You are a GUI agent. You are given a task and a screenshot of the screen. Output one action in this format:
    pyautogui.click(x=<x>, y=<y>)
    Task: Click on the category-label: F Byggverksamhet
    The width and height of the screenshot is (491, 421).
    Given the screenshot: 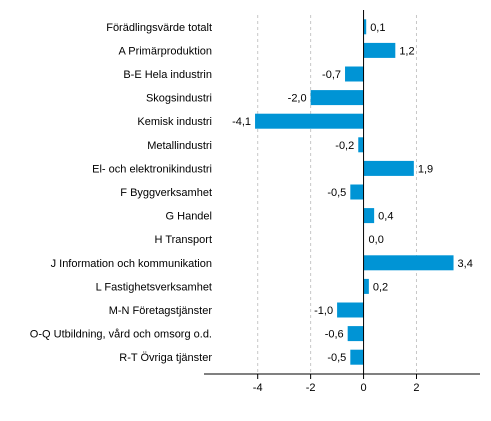 What is the action you would take?
    pyautogui.click(x=166, y=193)
    